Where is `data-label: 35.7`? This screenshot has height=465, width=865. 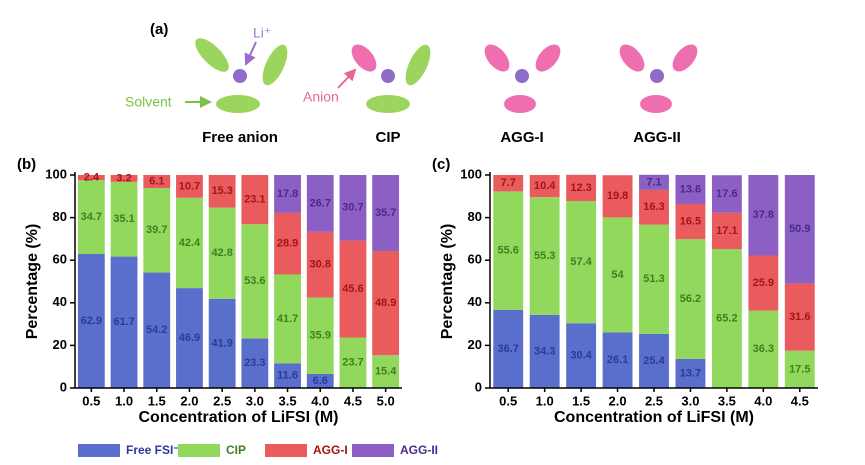 data-label: 35.7 is located at coordinates (385, 213).